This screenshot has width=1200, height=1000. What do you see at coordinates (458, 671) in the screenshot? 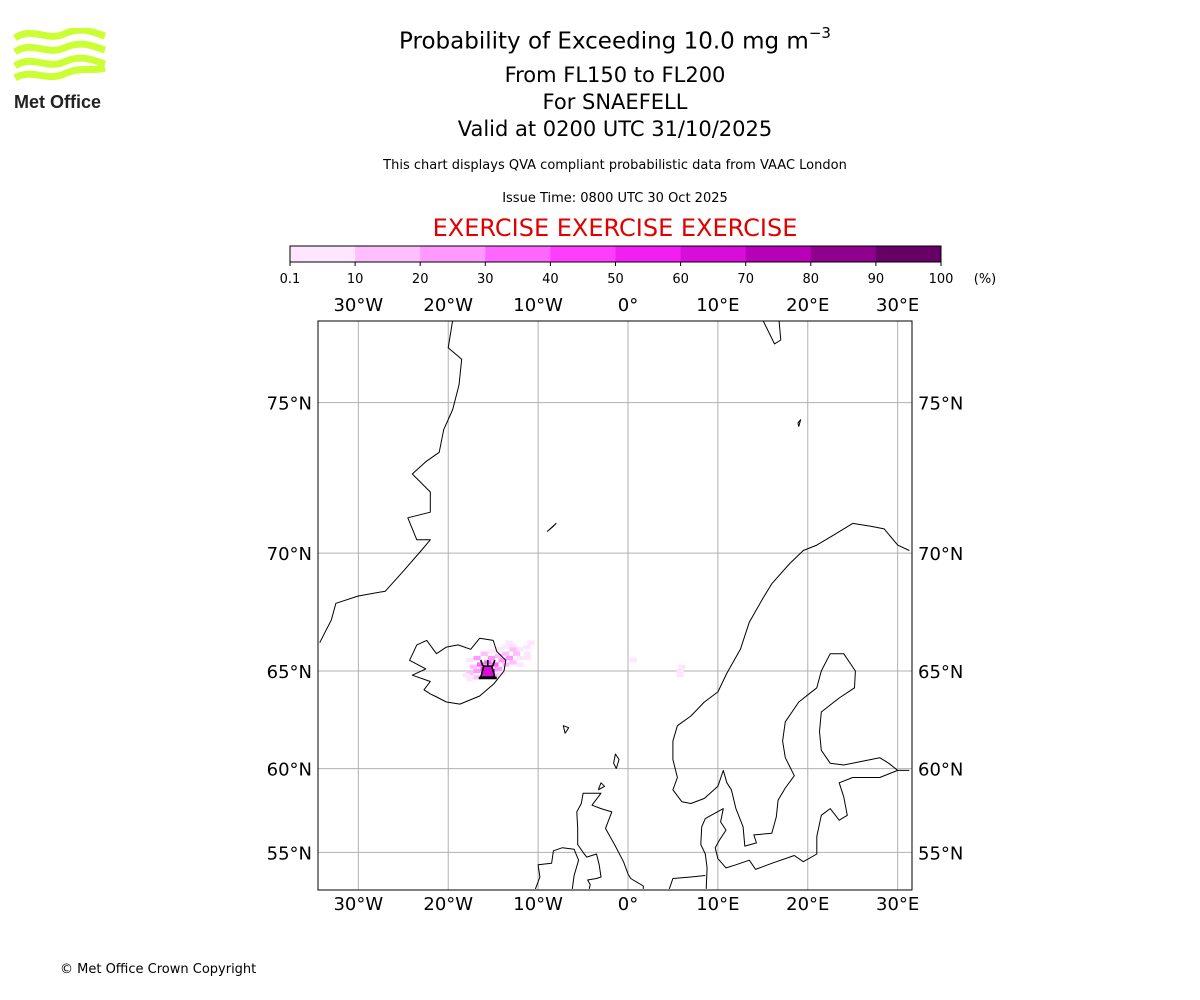
I see `coastline-iceland` at bounding box center [458, 671].